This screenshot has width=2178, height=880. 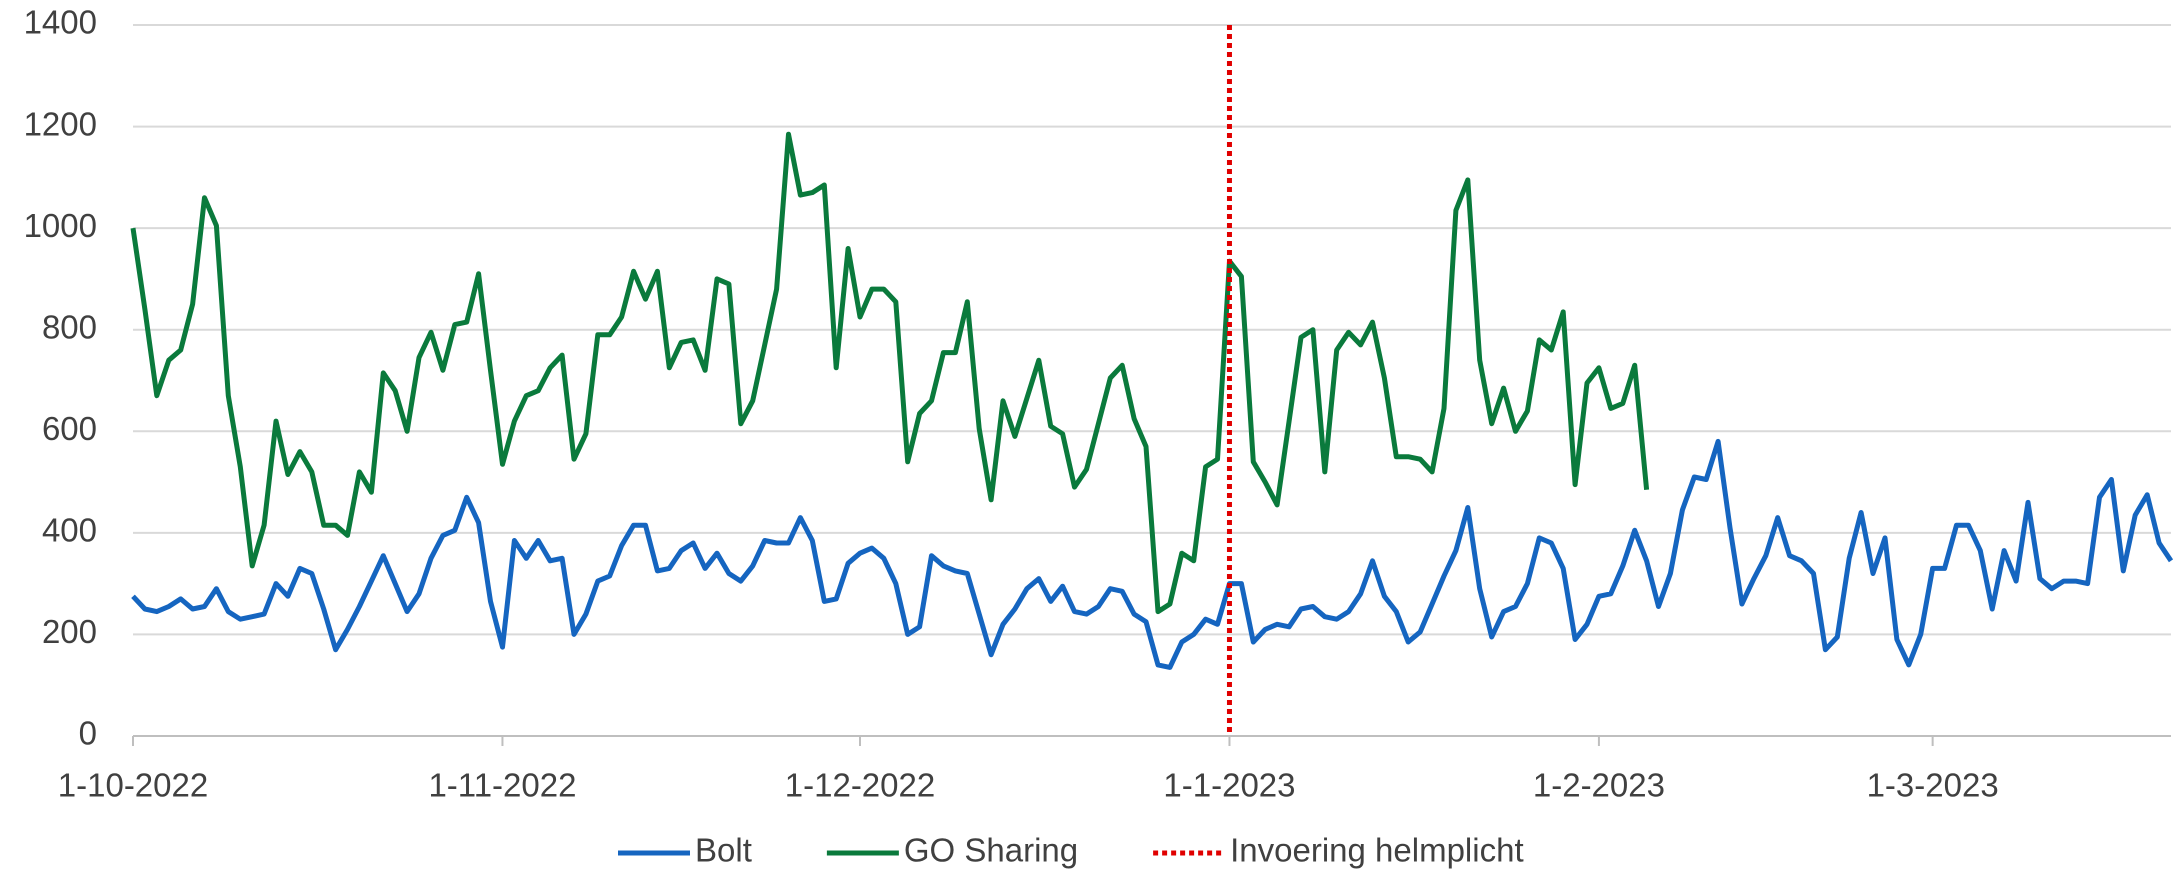 I want to click on y-tick-label: 200, so click(x=69, y=631).